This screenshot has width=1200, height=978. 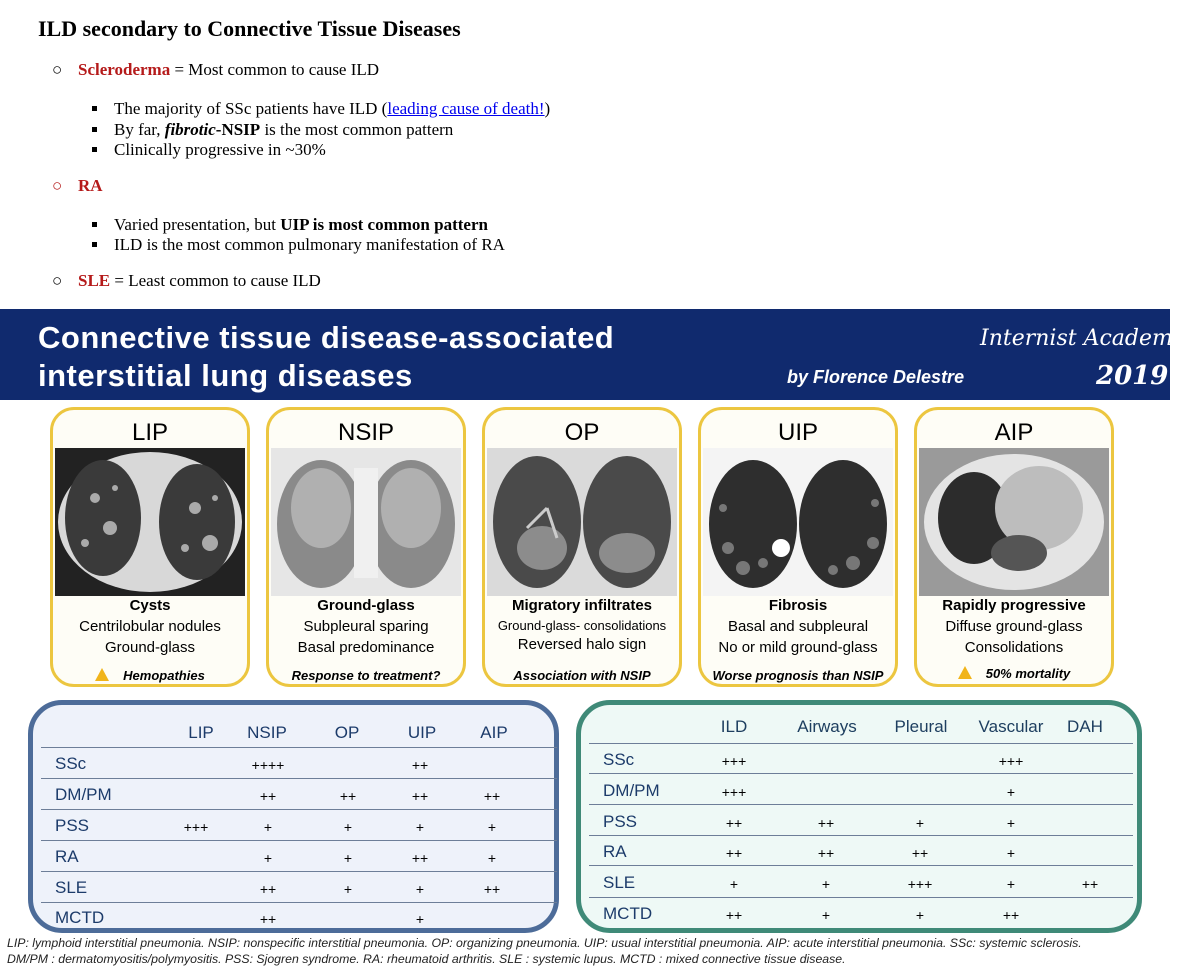 I want to click on card-line3: Ground-glass, so click(x=150, y=647).